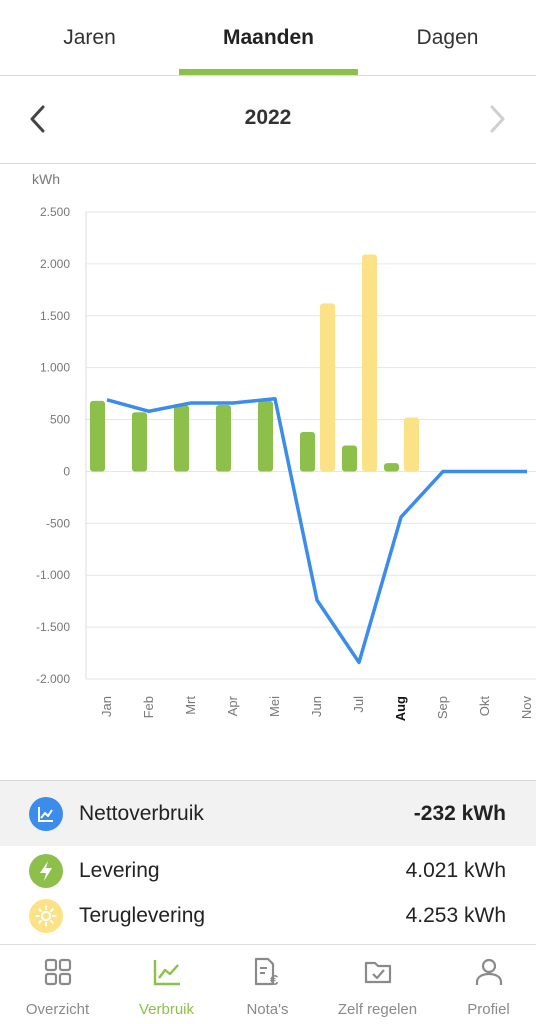 Image resolution: width=536 pixels, height=1024 pixels. I want to click on y-tick-label: -2.000, so click(53, 679).